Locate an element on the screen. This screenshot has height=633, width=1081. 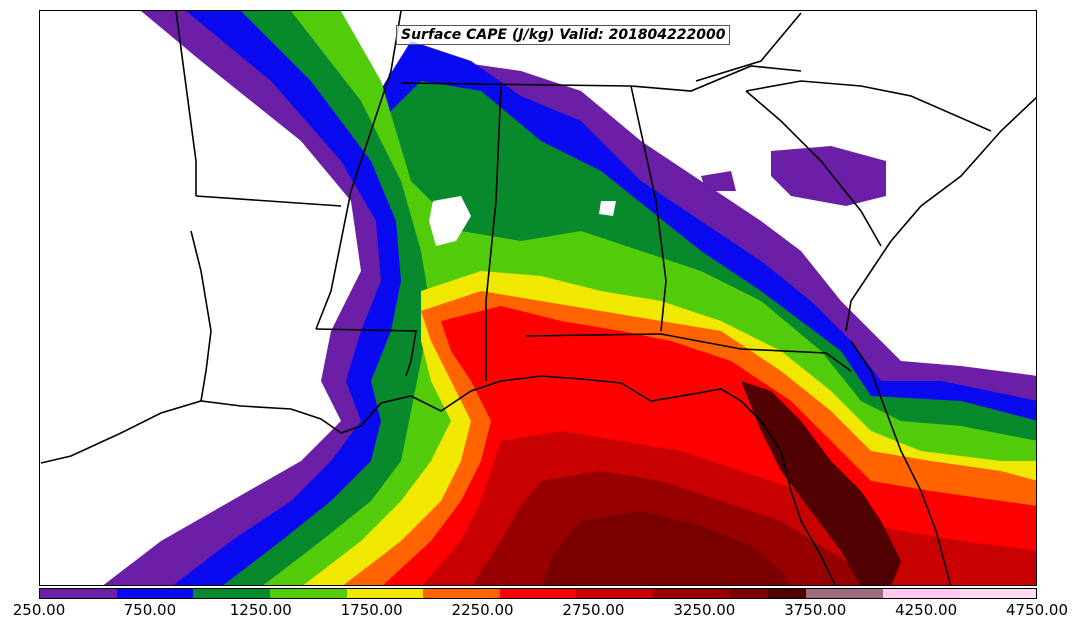
colorbar-tick-label: 1750.00 is located at coordinates (371, 610).